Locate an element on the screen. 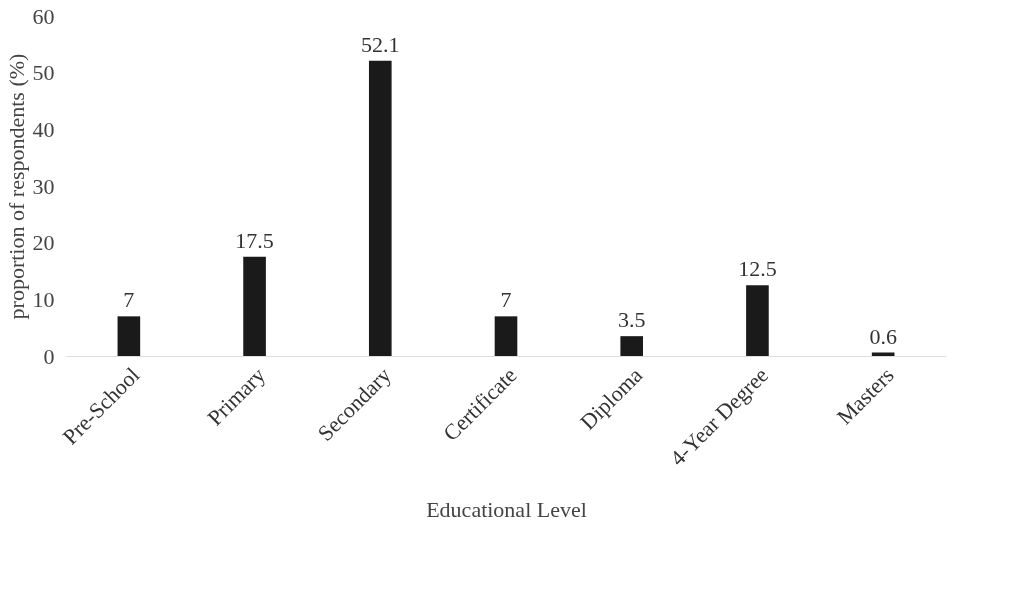 The width and height of the screenshot is (1034, 590). y-tick-label: 30 is located at coordinates (43, 186).